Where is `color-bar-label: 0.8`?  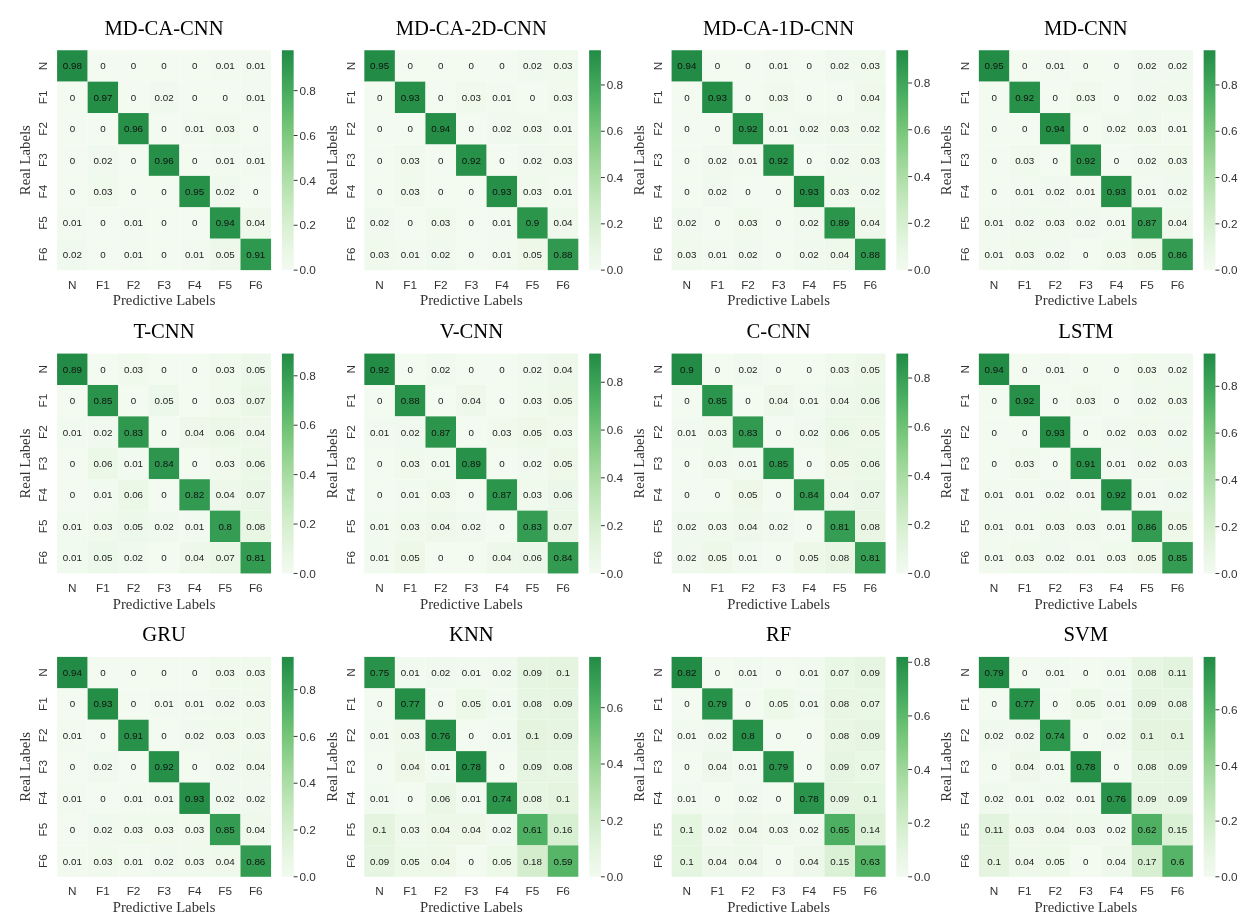
color-bar-label: 0.8 is located at coordinates (1230, 85).